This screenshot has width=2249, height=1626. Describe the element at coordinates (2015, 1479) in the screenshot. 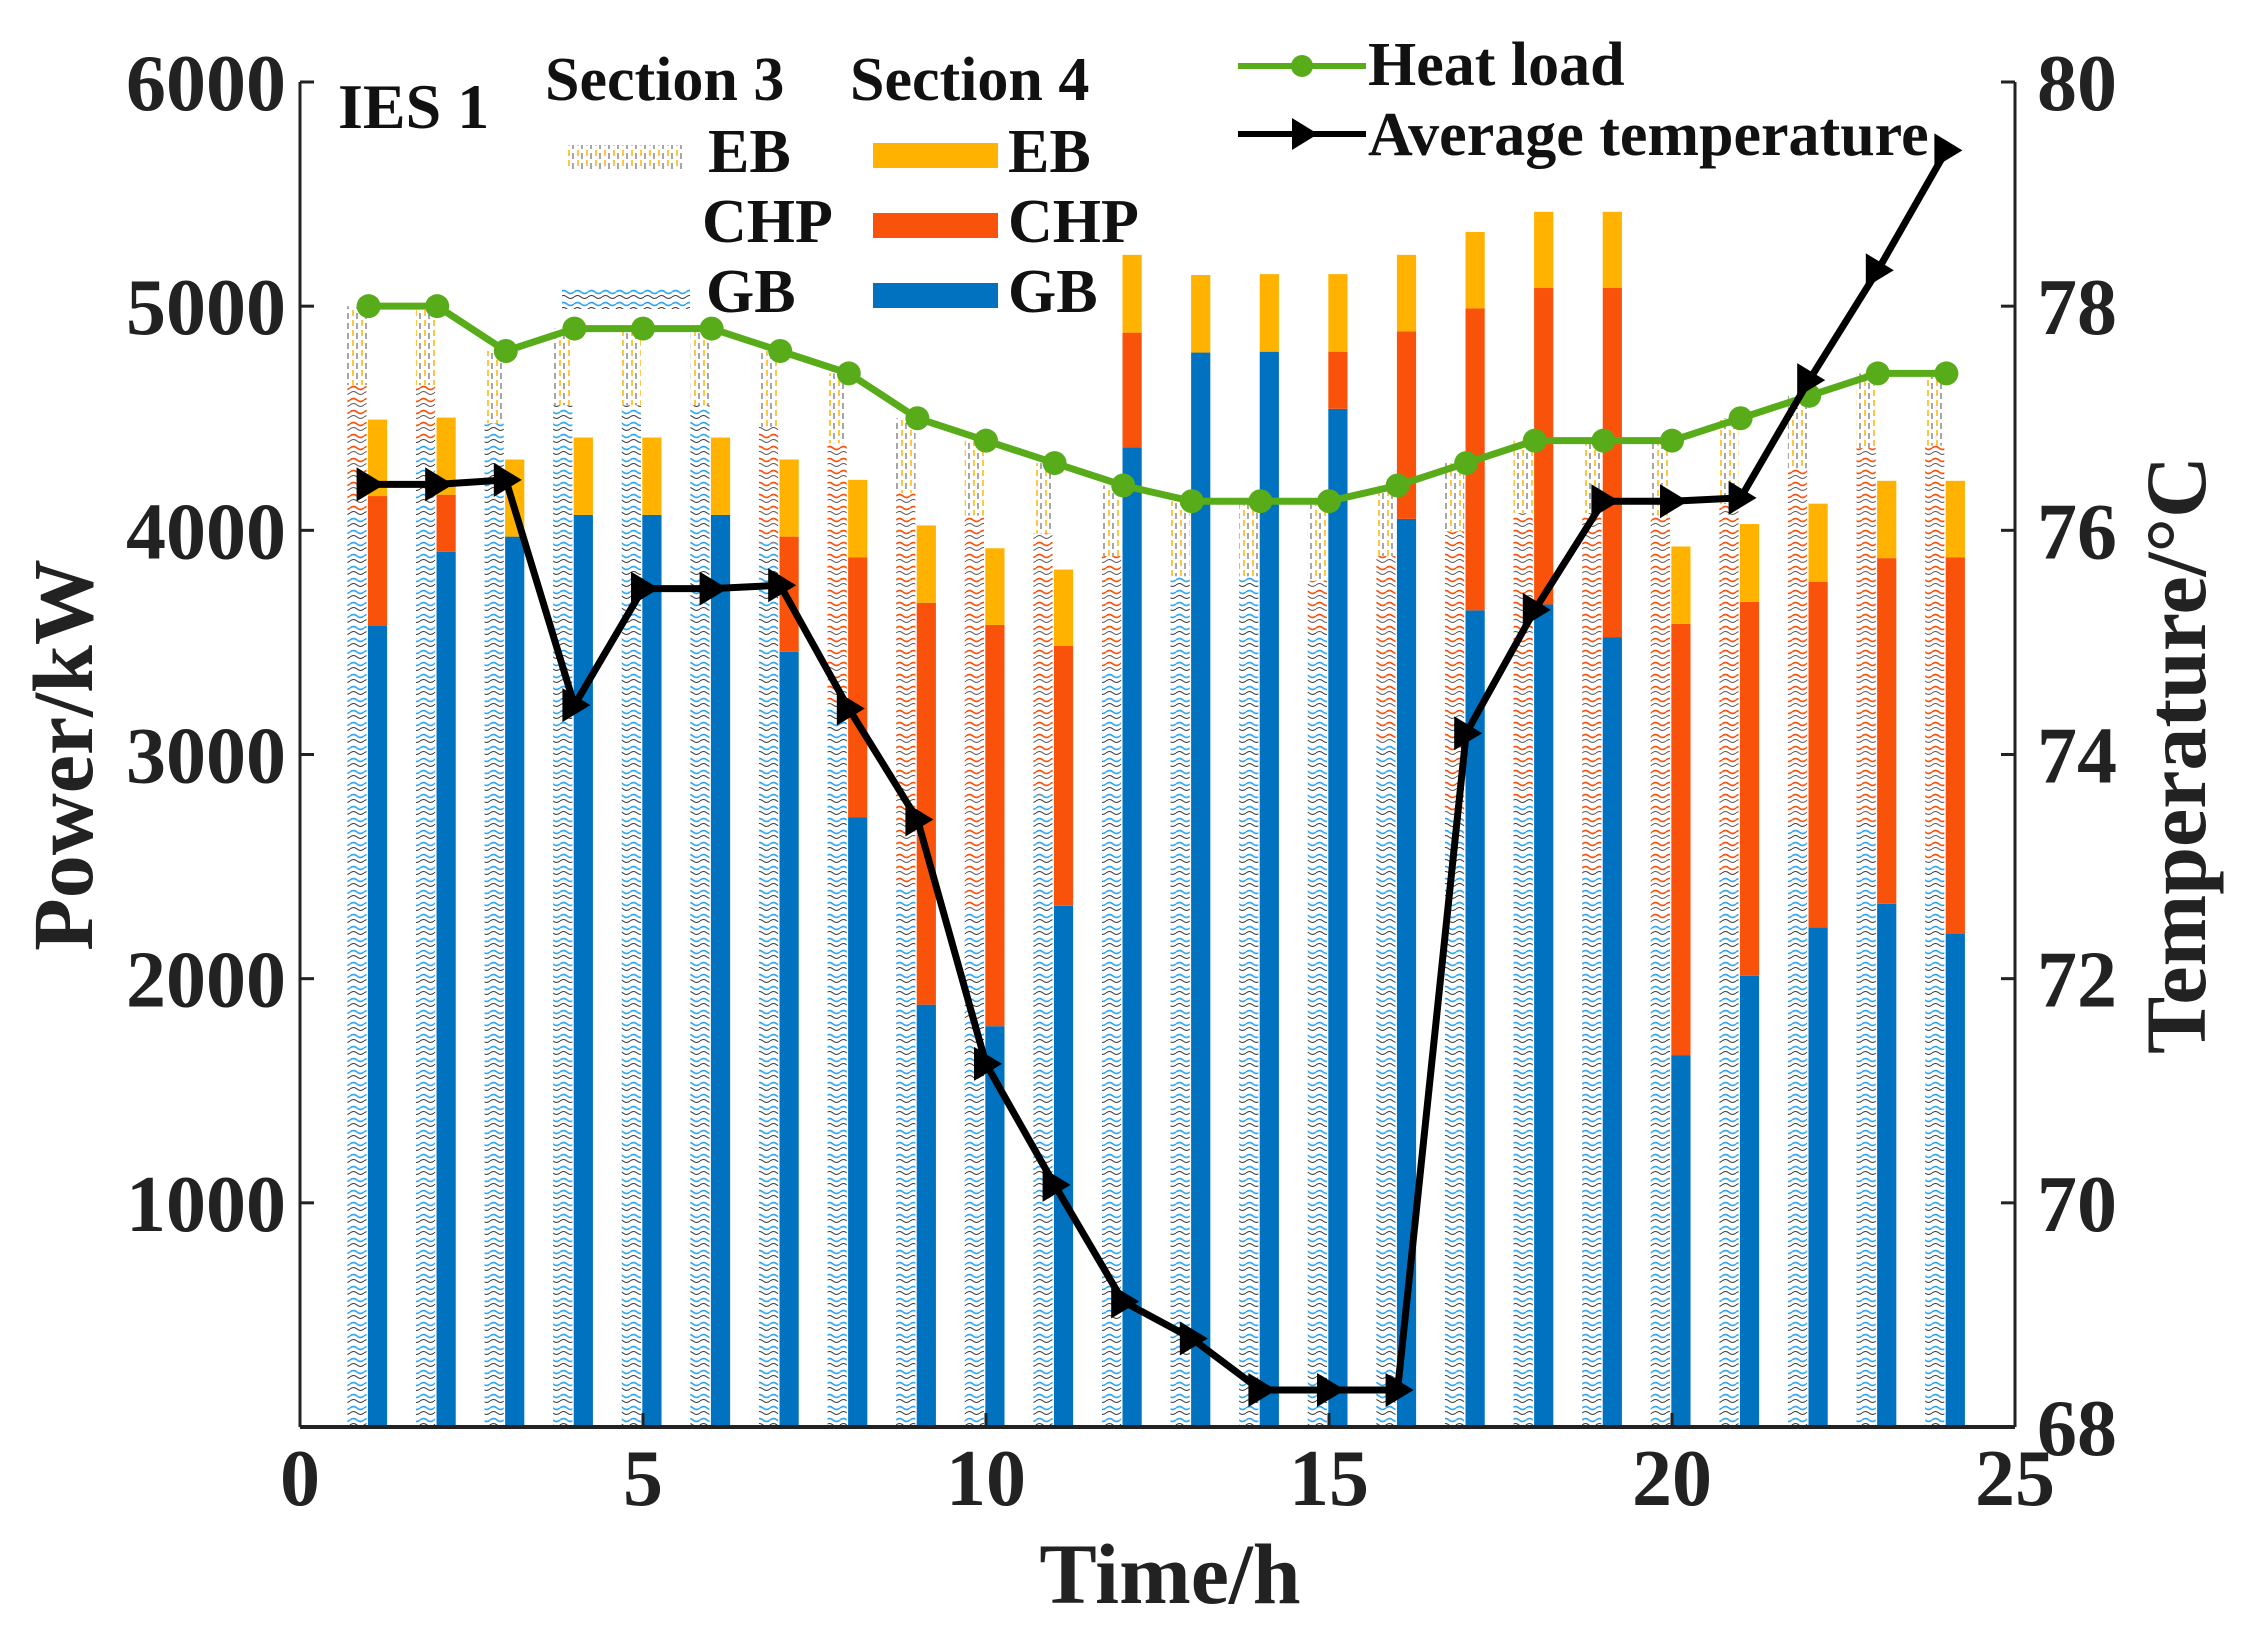

I see `x-tick-label: 25` at that location.